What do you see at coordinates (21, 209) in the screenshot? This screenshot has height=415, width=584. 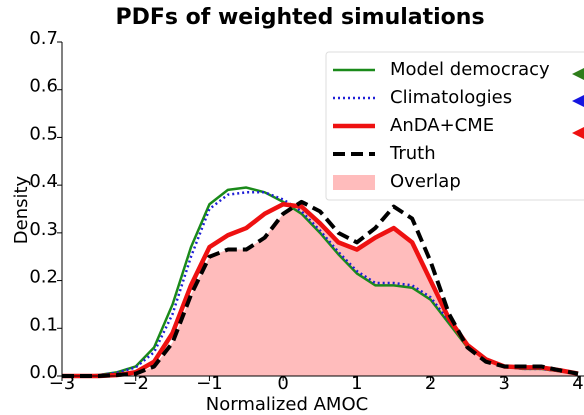 I see `y-axis-label: Density` at bounding box center [21, 209].